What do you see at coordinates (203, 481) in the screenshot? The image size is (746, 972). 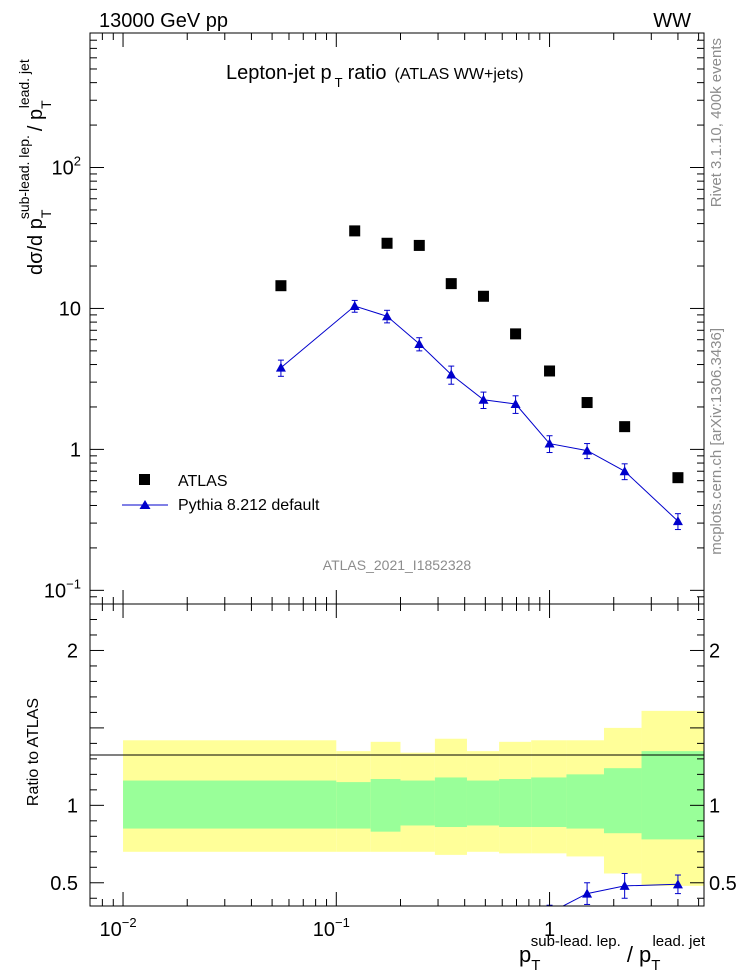 I see `legend-atlas-label: ATLAS` at bounding box center [203, 481].